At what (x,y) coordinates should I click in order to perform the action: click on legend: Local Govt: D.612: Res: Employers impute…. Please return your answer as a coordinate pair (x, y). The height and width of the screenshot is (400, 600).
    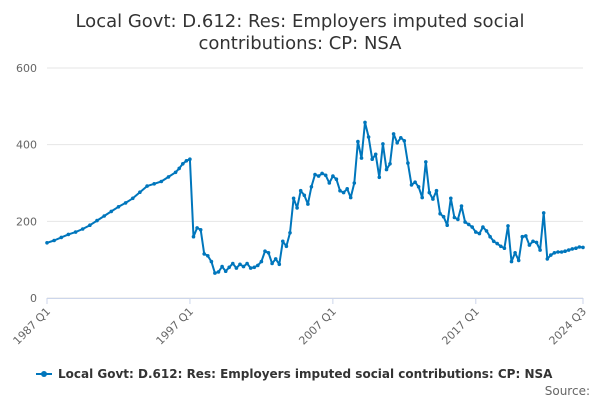
    Looking at the image, I should click on (294, 374).